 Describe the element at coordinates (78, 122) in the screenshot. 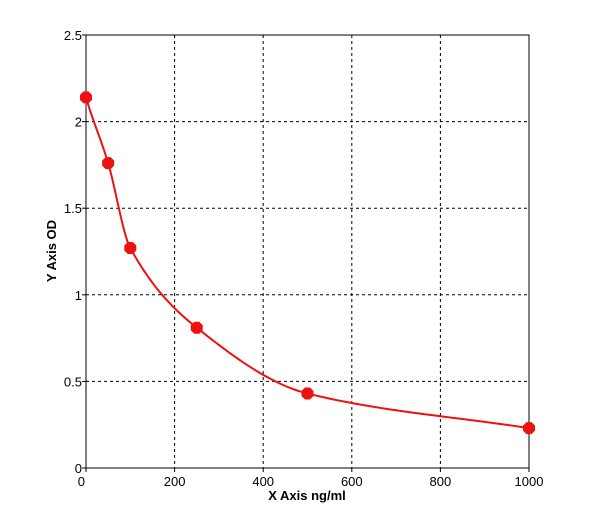

I see `y-tick-label: 2` at that location.